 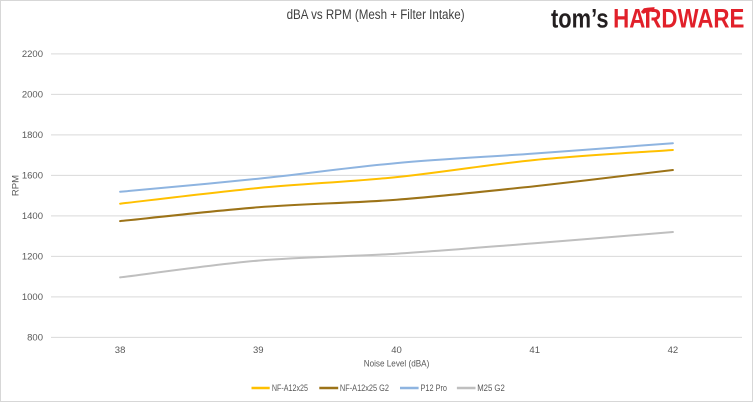 What do you see at coordinates (678, 19) in the screenshot?
I see `svg-text: HARDWARE` at bounding box center [678, 19].